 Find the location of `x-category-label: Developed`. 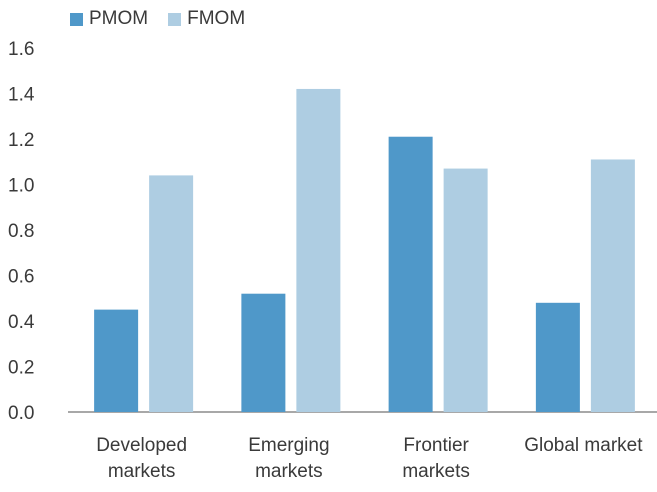

x-category-label: Developed is located at coordinates (141, 445).